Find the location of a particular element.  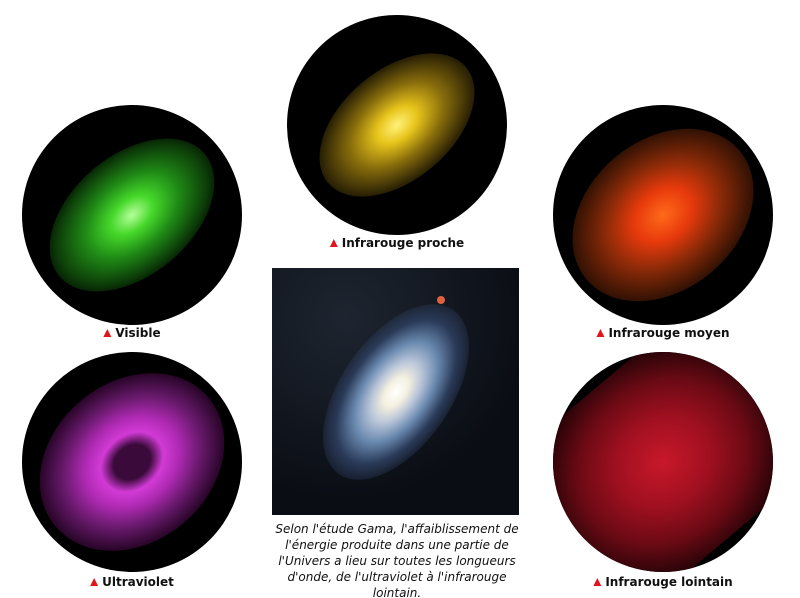

far-infrared-galaxy-image is located at coordinates (663, 462).